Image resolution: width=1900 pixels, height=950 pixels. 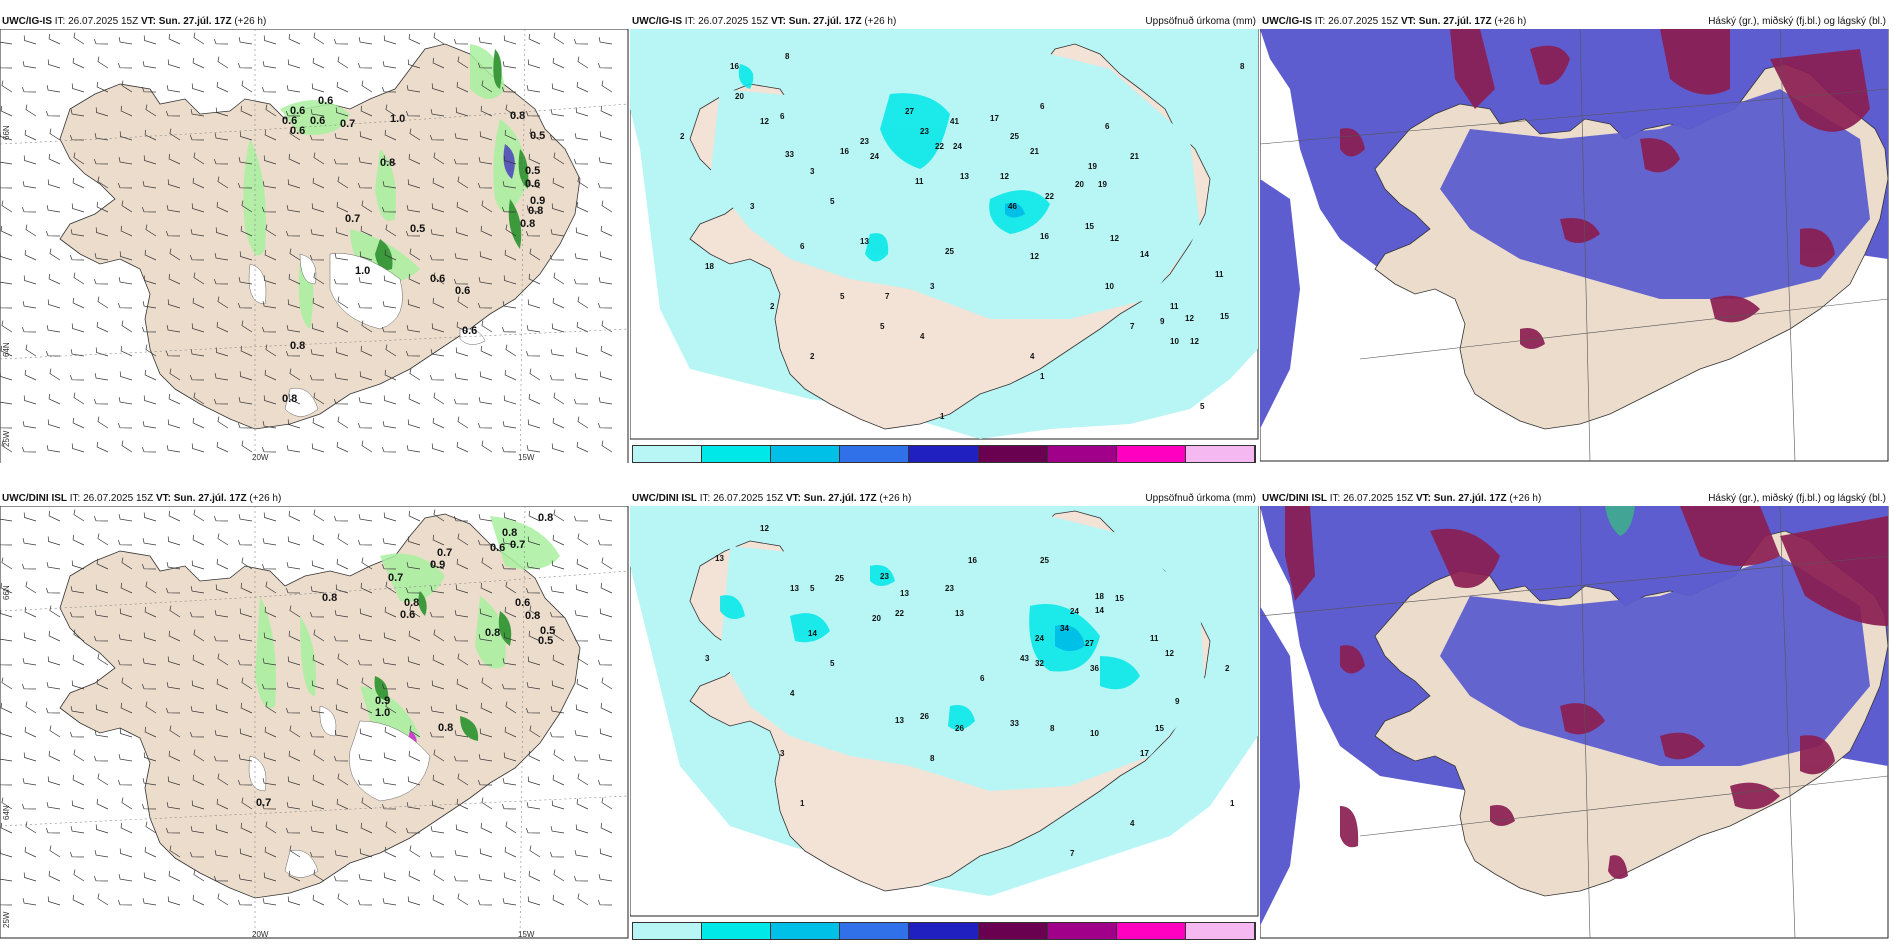 What do you see at coordinates (6, 919) in the screenshot?
I see `lat-label-25w: 25W` at bounding box center [6, 919].